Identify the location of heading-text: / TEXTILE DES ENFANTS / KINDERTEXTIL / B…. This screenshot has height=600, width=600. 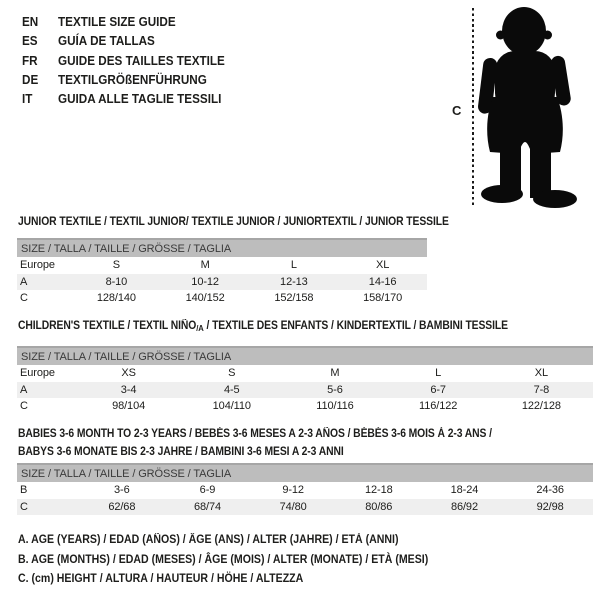
(355, 326).